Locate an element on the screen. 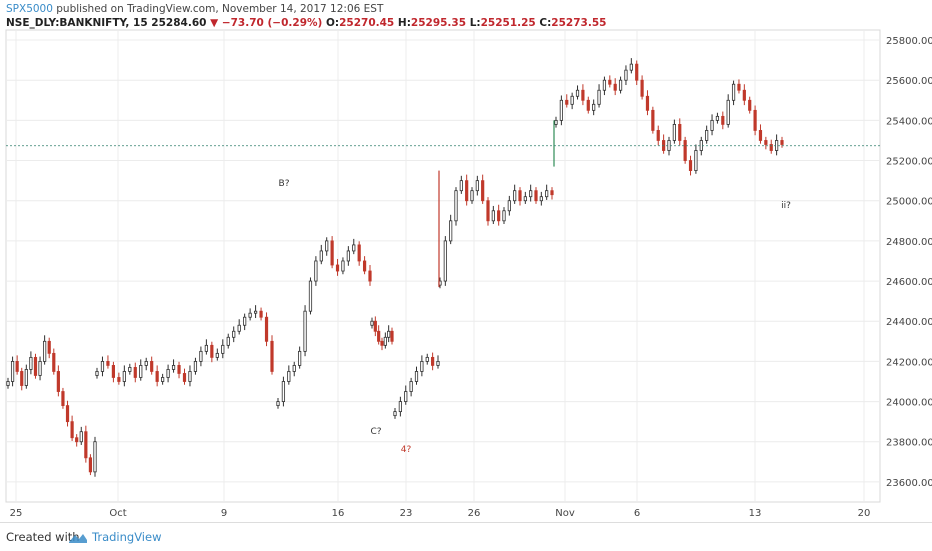 This screenshot has width=932, height=551. wave-label: B? is located at coordinates (284, 184).